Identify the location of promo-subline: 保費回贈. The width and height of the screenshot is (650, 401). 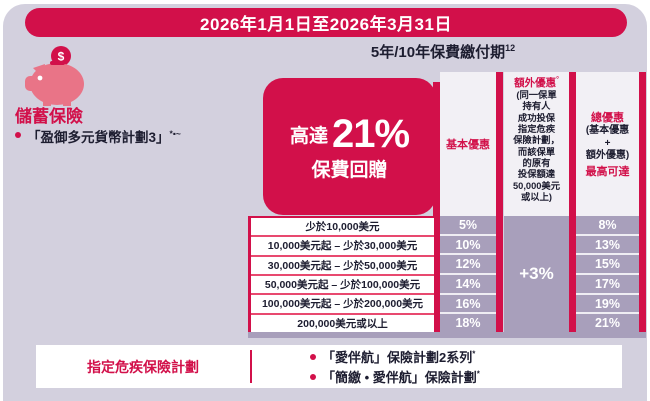
(349, 170).